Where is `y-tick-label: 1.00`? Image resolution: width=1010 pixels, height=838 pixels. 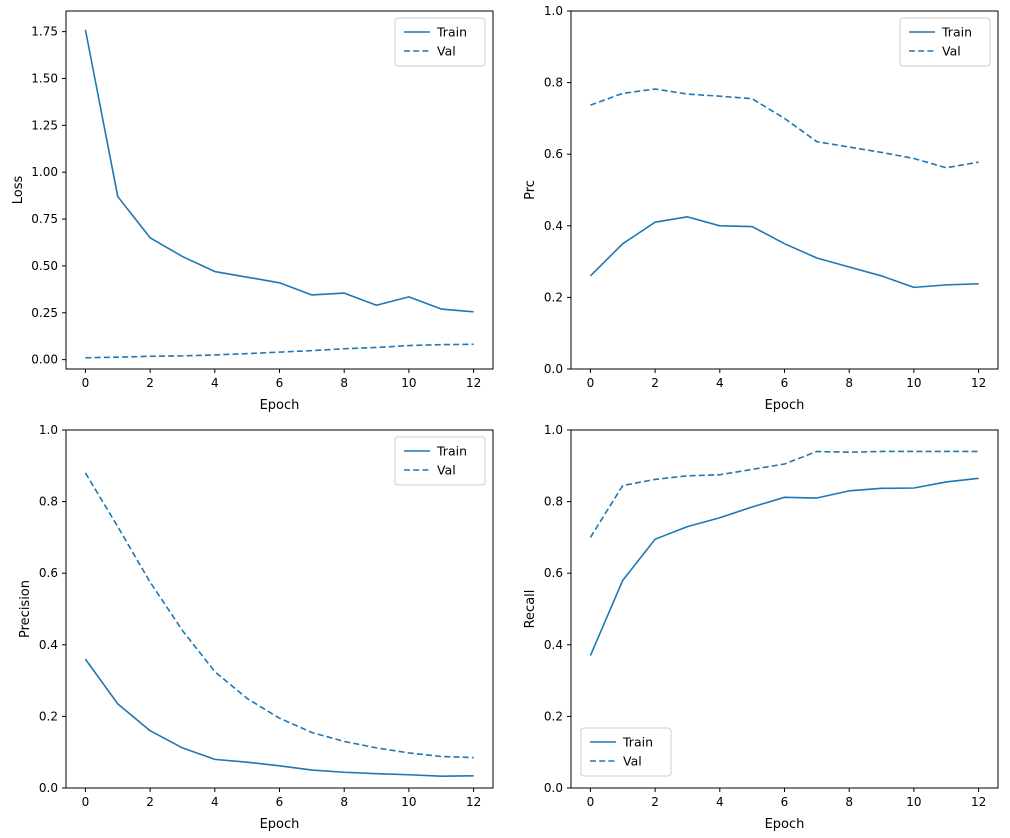
y-tick-label: 1.00 is located at coordinates (44, 172).